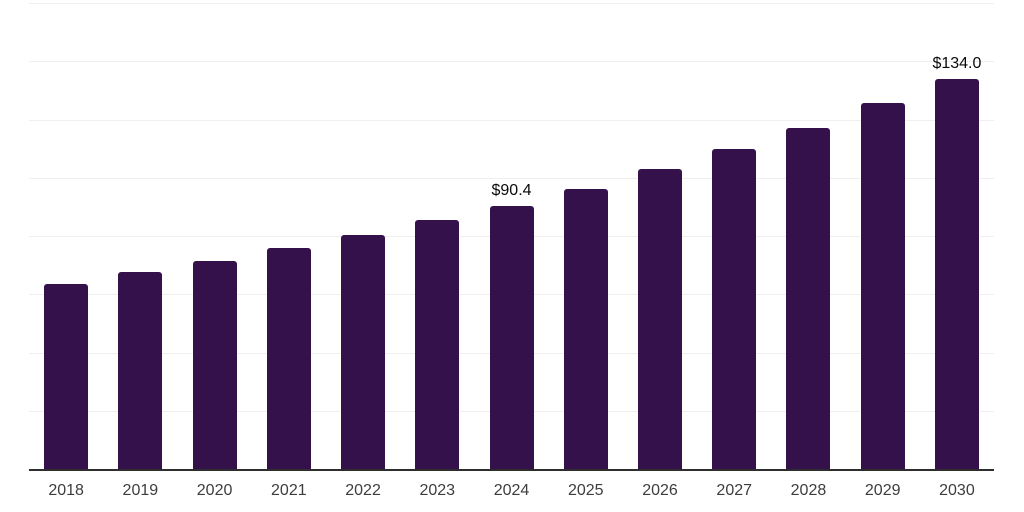  I want to click on bar-slot: $134.0, so click(957, 236).